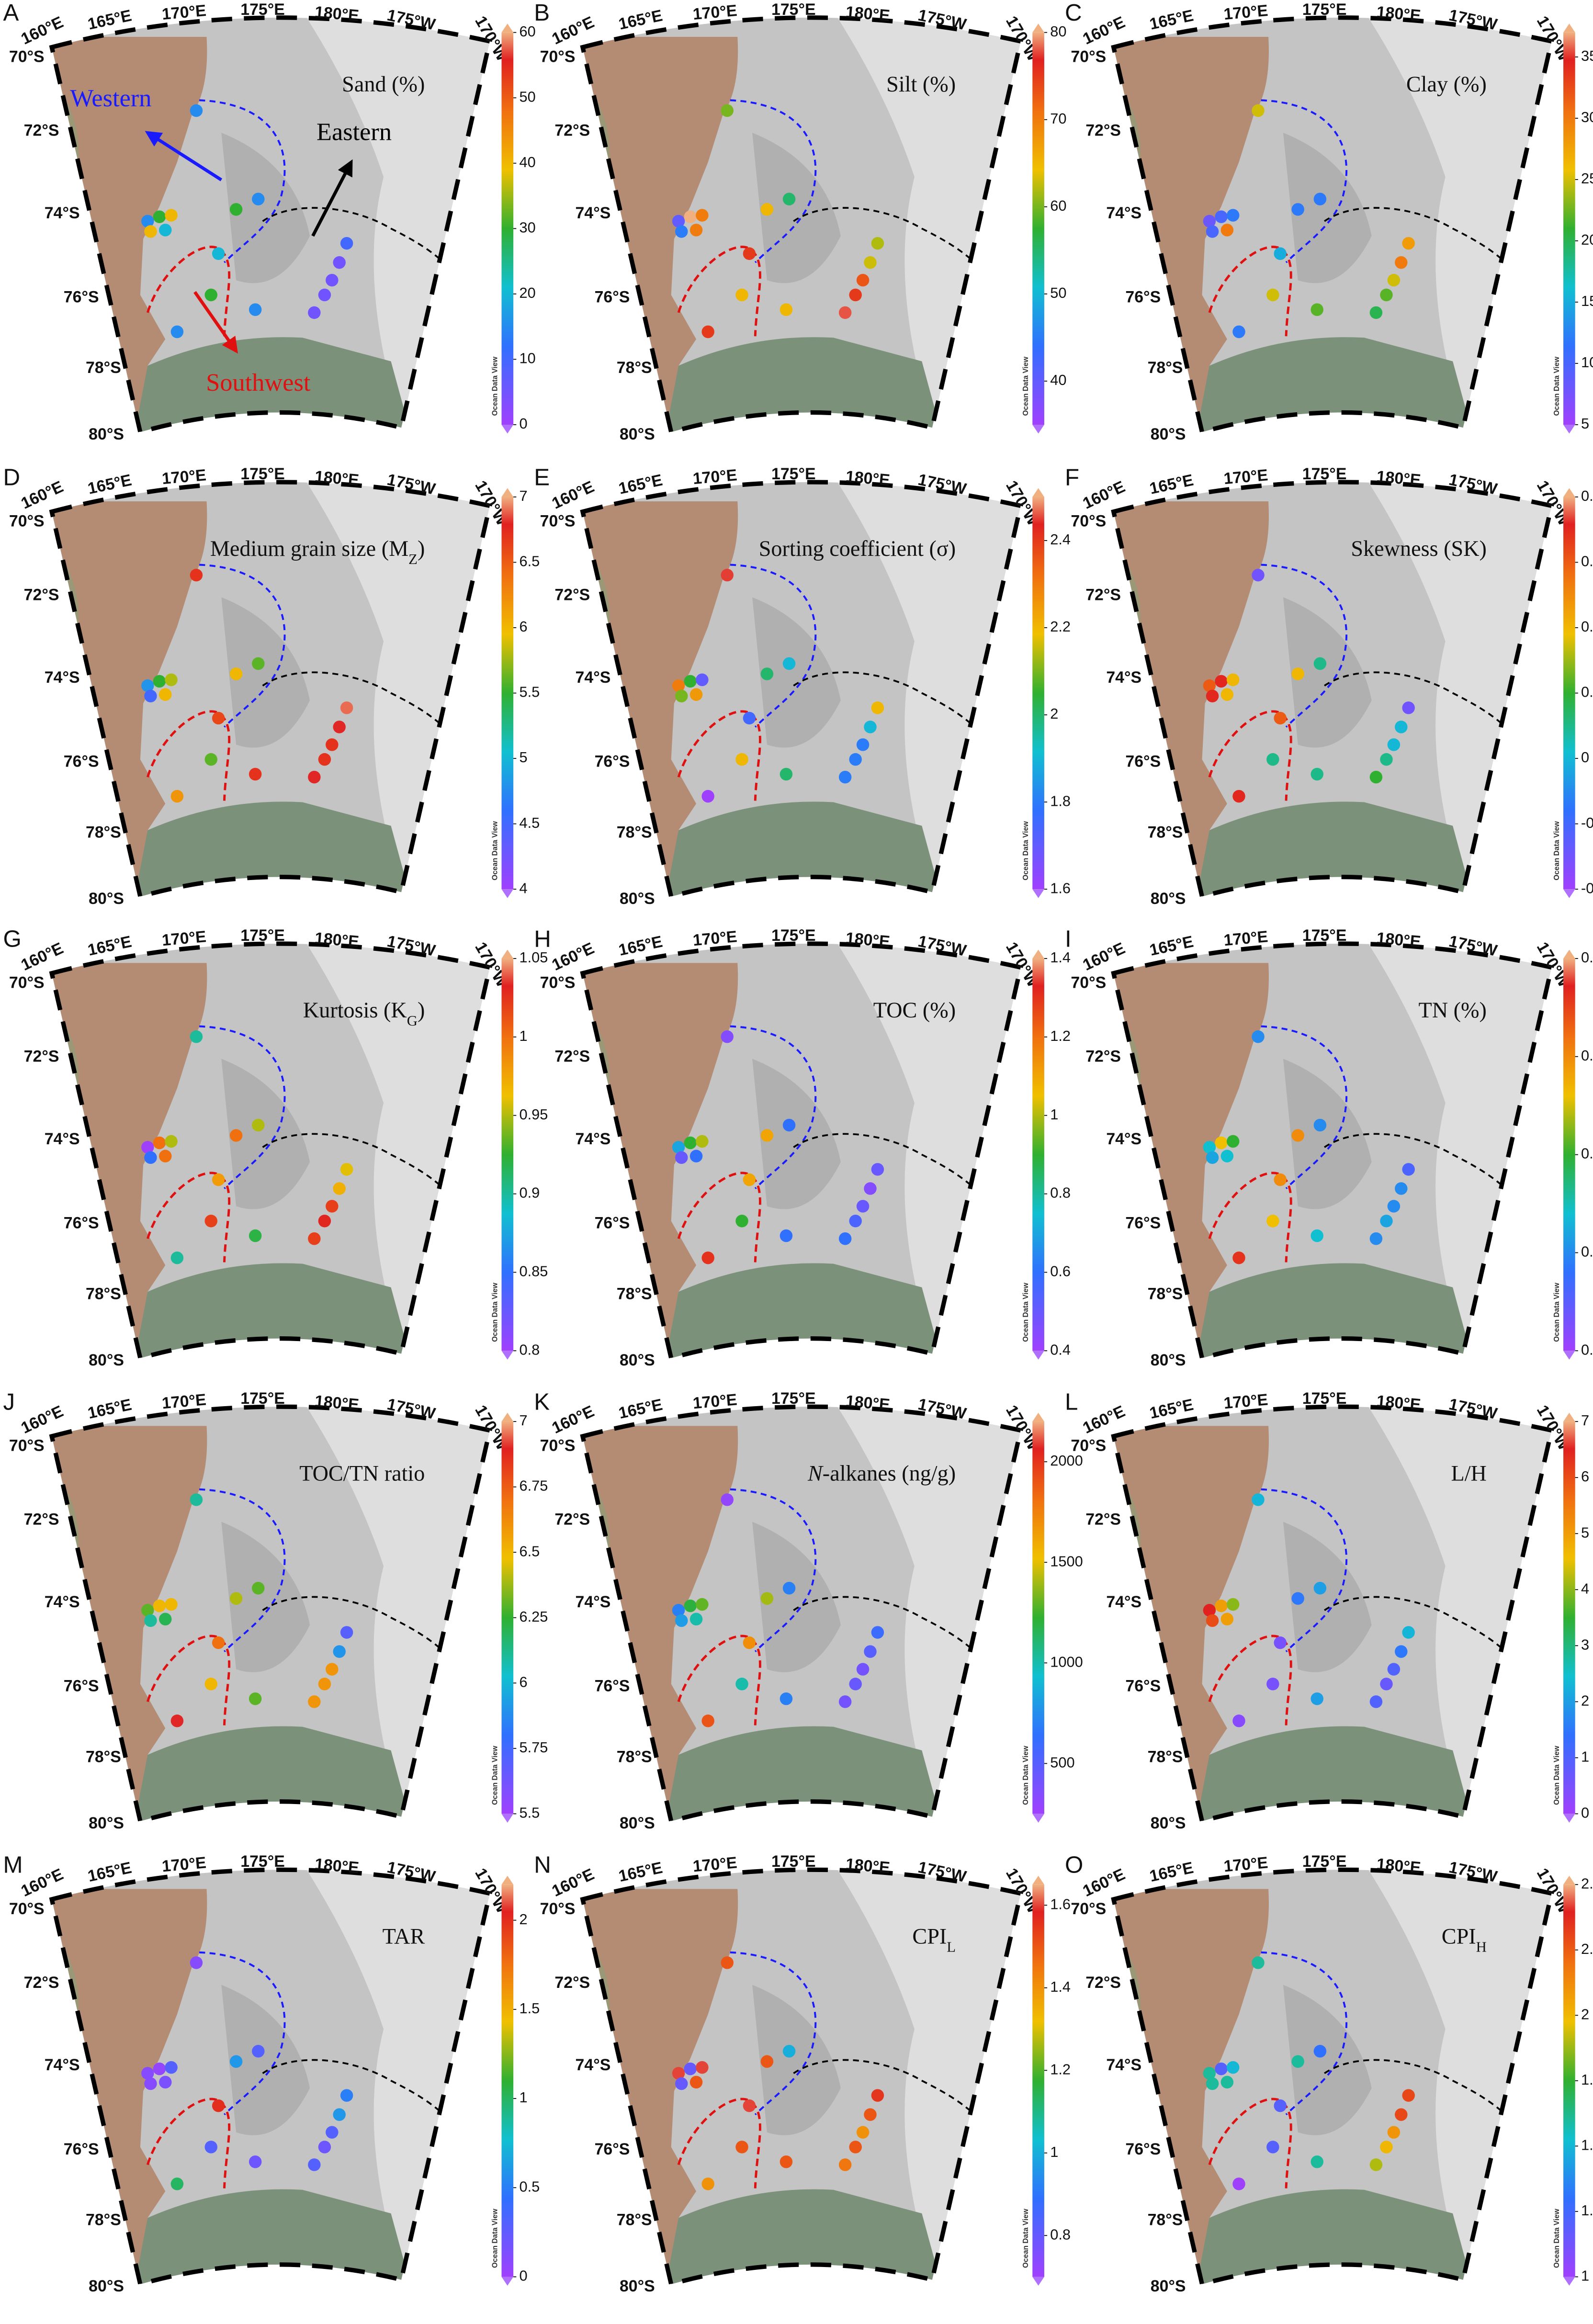 This screenshot has width=1593, height=2324. I want to click on colorbar-tick-label: 0.9, so click(529, 1193).